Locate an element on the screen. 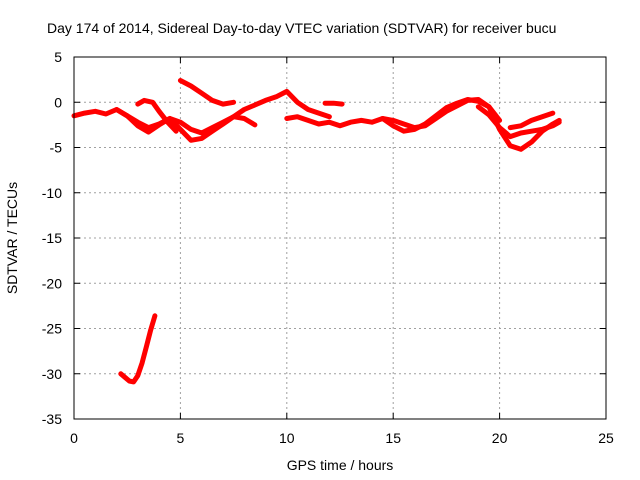  y-tick-label: -20 is located at coordinates (52, 283).